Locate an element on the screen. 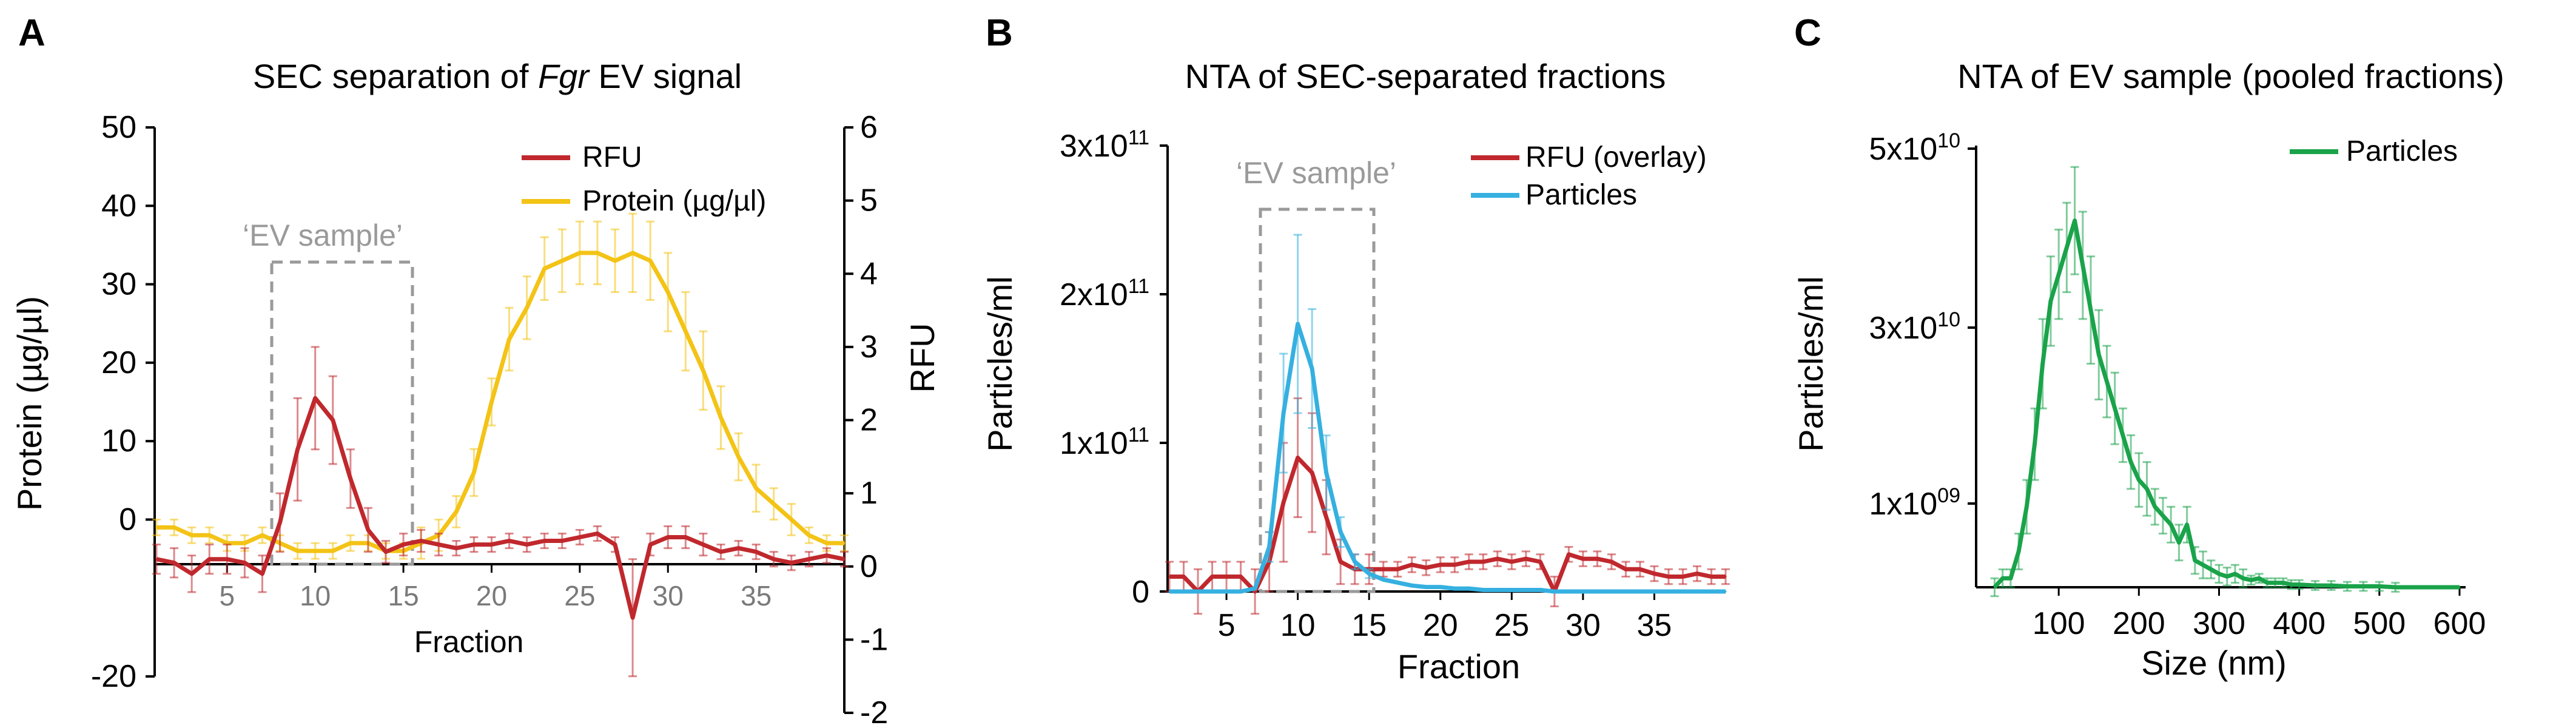 This screenshot has width=2576, height=728. y-tick-label: 3x10¹¹ is located at coordinates (1104, 145).